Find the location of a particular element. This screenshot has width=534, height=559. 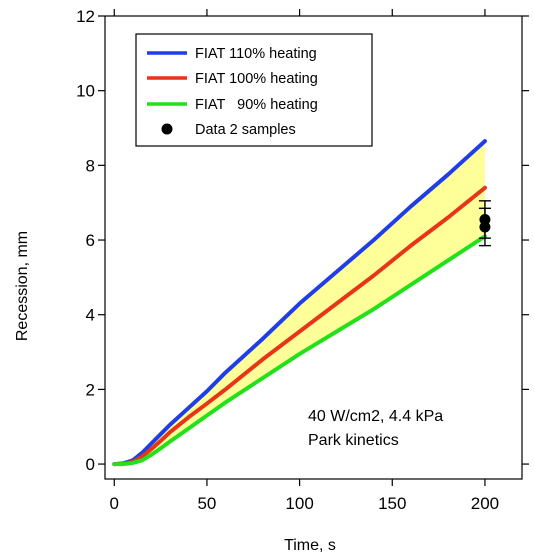

x-axis-label: Time, s is located at coordinates (310, 545).